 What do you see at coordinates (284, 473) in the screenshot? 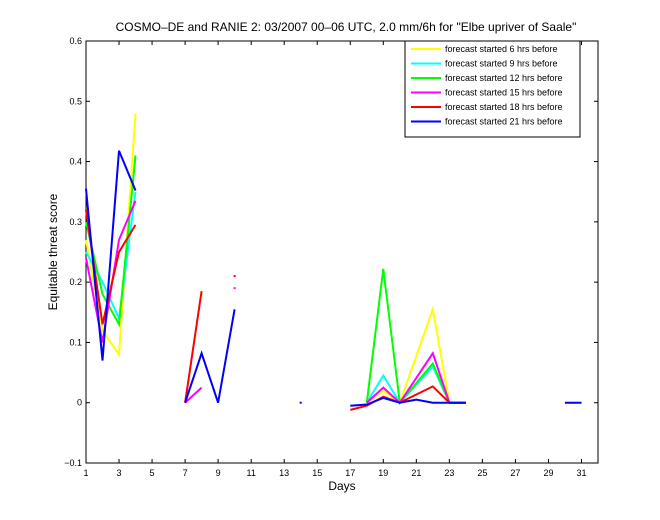
I see `x-tick-label: 13` at bounding box center [284, 473].